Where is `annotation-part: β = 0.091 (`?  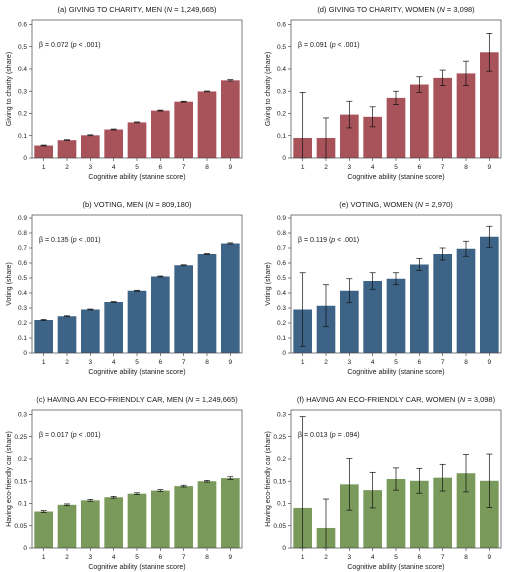
annotation-part: β = 0.091 ( is located at coordinates (315, 45).